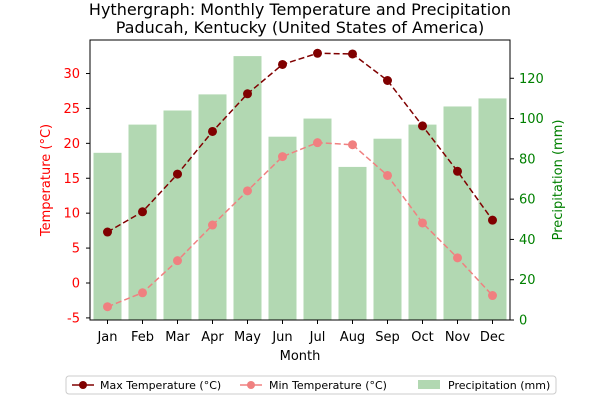 This screenshot has height=400, width=600. Describe the element at coordinates (457, 171) in the screenshot. I see `max-temp-point-nov` at that location.